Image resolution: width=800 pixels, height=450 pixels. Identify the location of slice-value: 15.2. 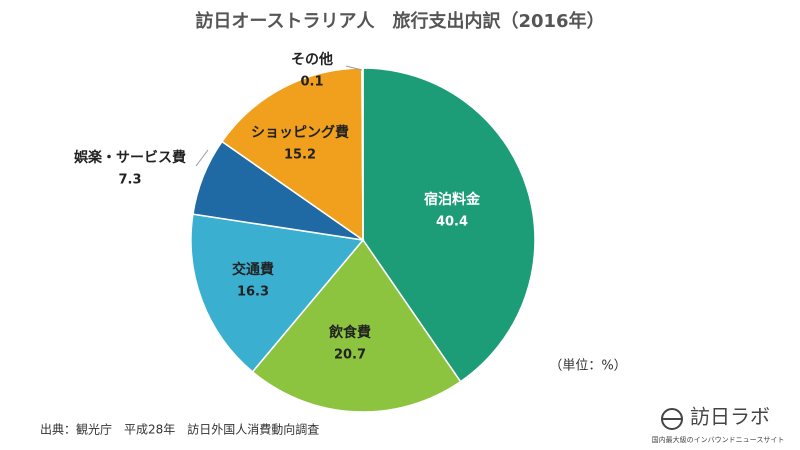
(300, 155).